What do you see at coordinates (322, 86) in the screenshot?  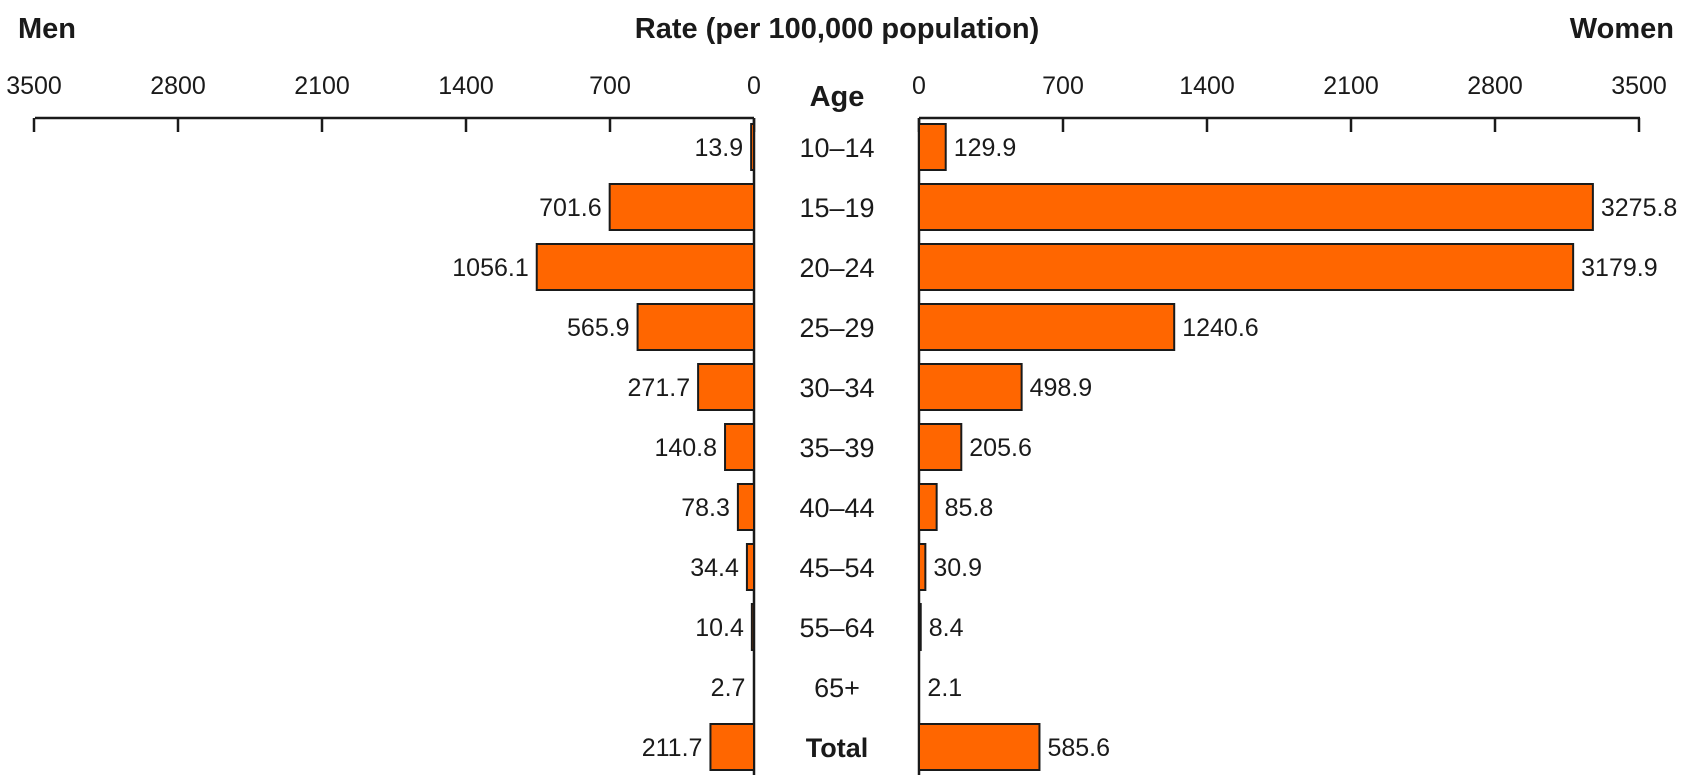 I see `left-tick-label: 2100` at bounding box center [322, 86].